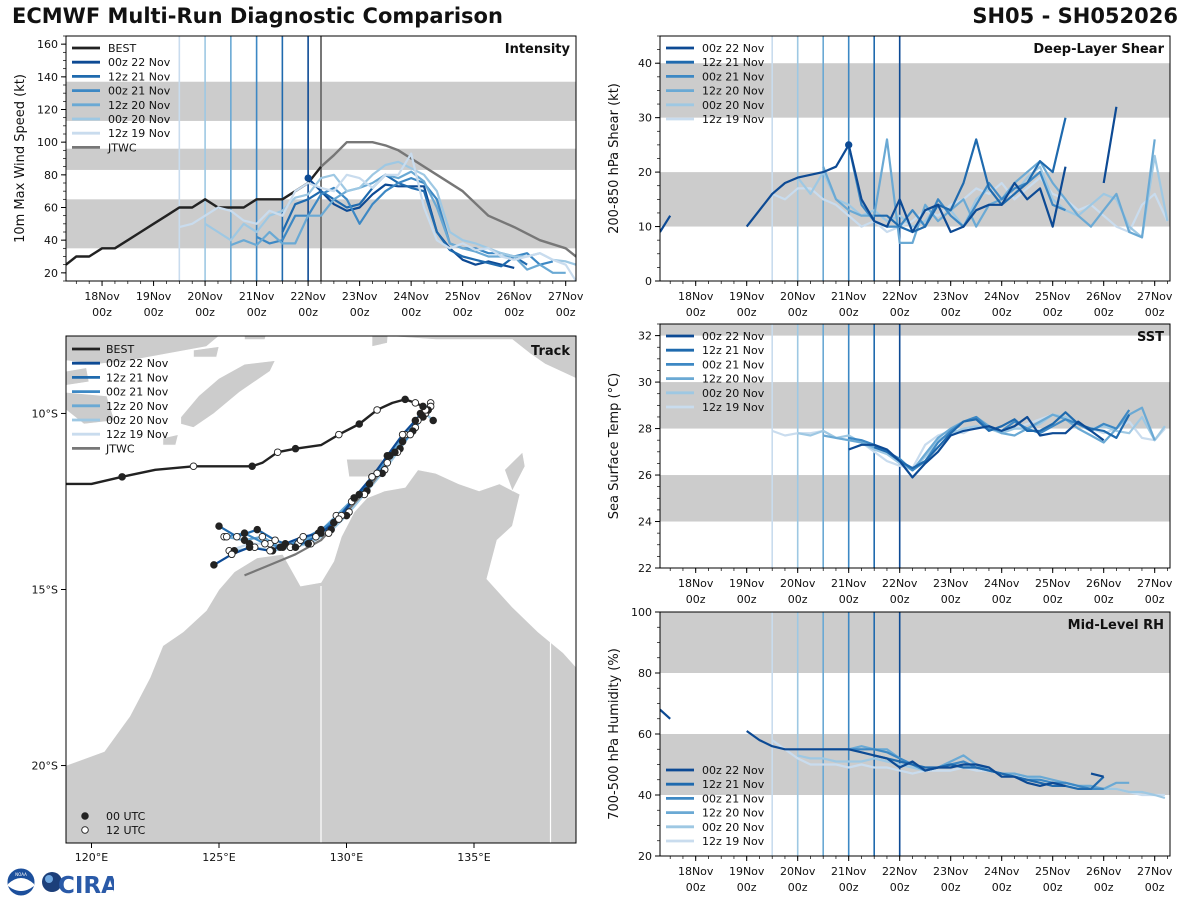 The image size is (1200, 900). Describe the element at coordinates (85, 830) in the screenshot. I see `track-marker-legend-symbol` at that location.